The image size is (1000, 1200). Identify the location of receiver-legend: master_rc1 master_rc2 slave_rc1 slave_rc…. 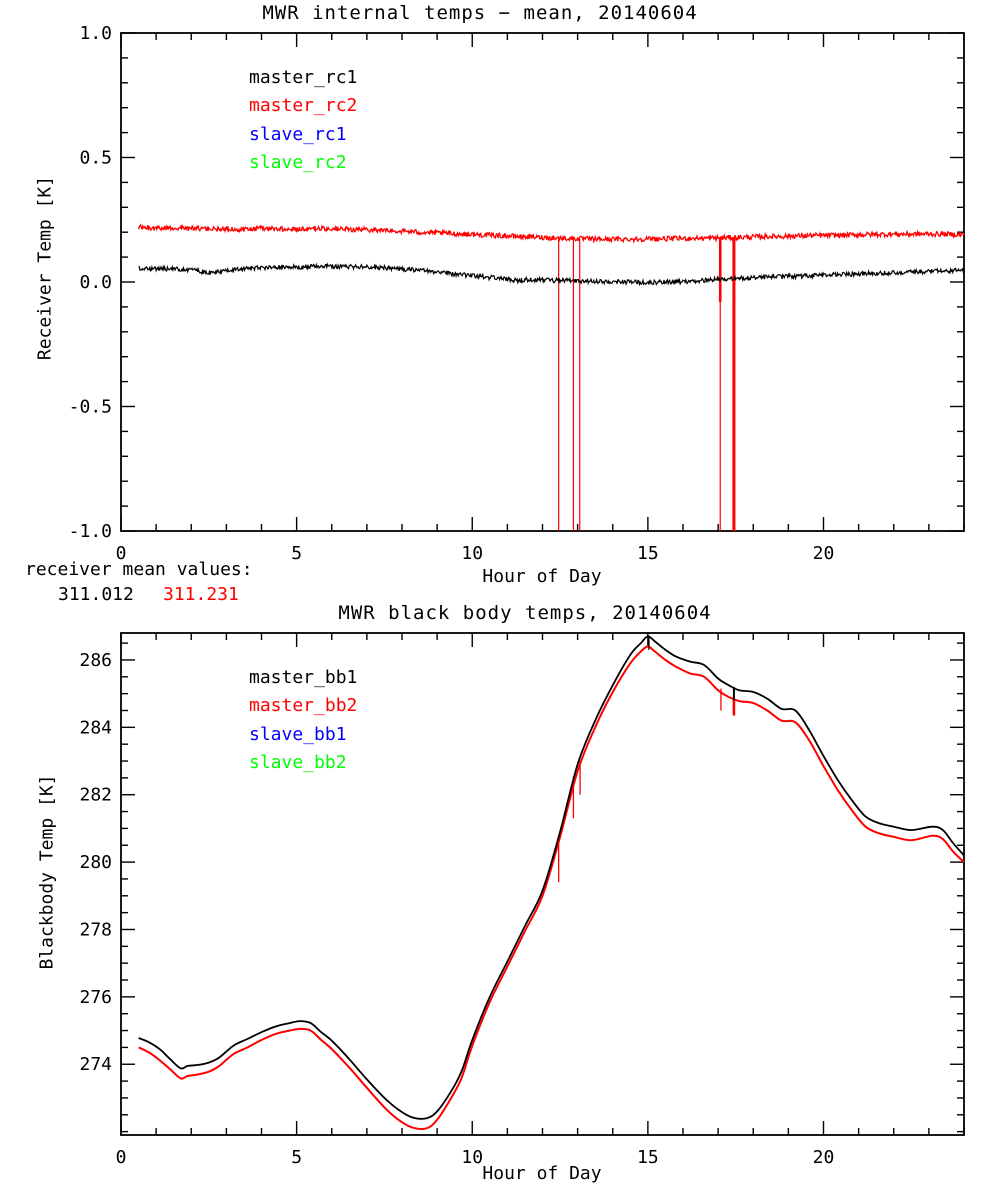
(303, 121).